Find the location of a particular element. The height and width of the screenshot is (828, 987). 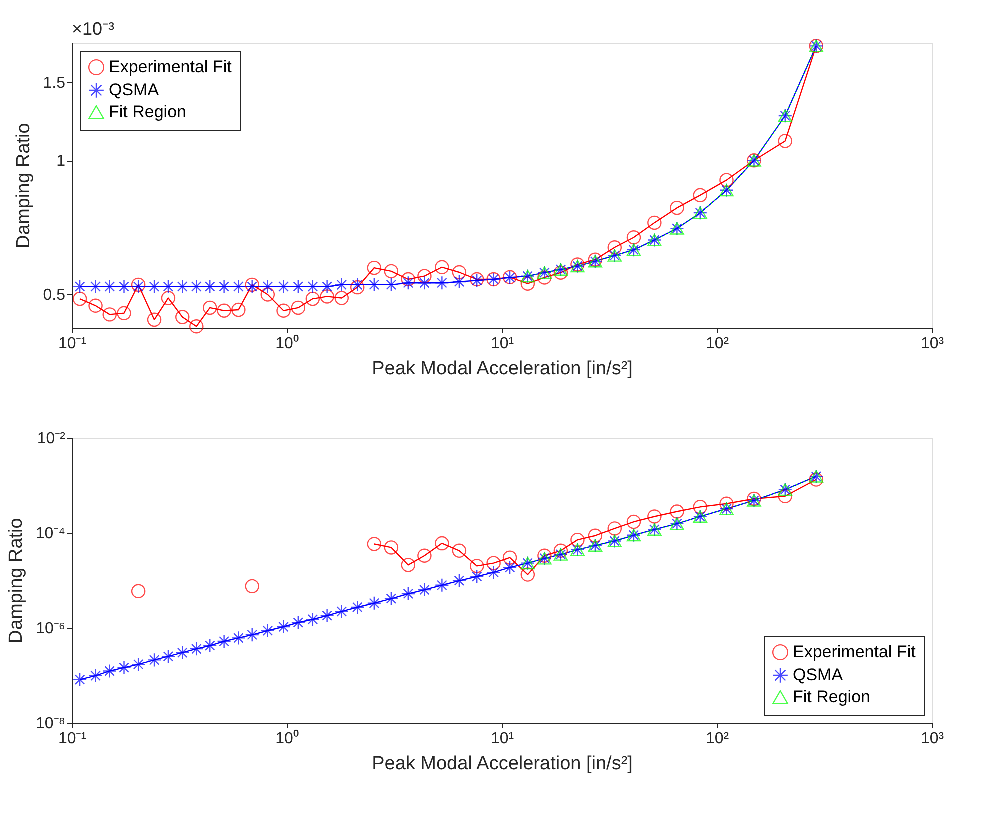

y-tick-label: 10⁻² is located at coordinates (51, 439).